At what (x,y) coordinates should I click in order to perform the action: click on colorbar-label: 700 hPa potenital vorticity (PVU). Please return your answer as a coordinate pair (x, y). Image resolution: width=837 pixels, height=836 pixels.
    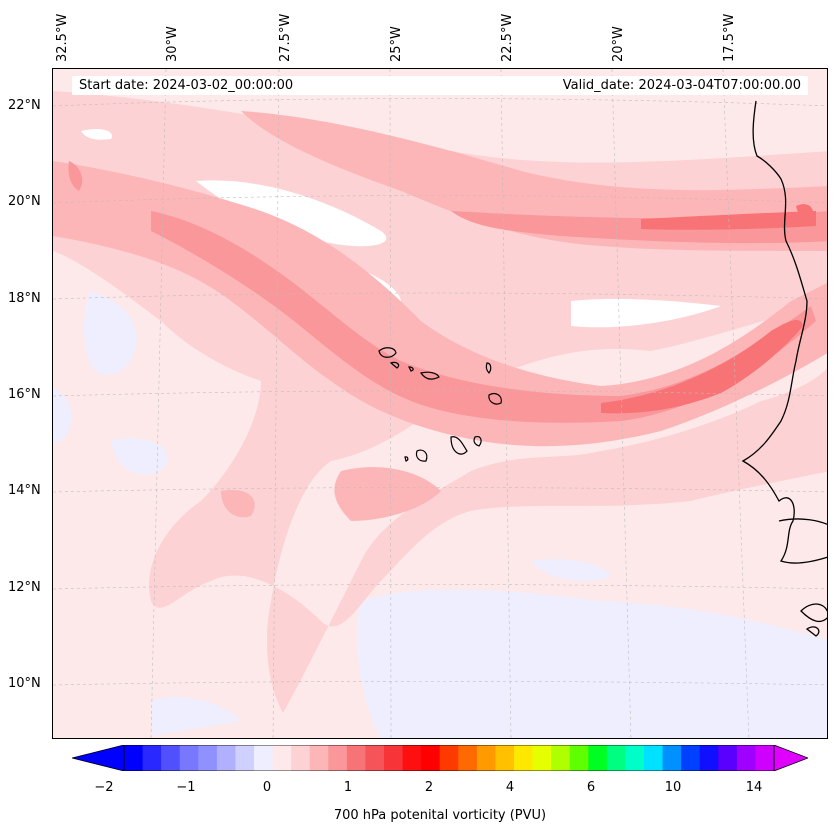
    Looking at the image, I should click on (440, 815).